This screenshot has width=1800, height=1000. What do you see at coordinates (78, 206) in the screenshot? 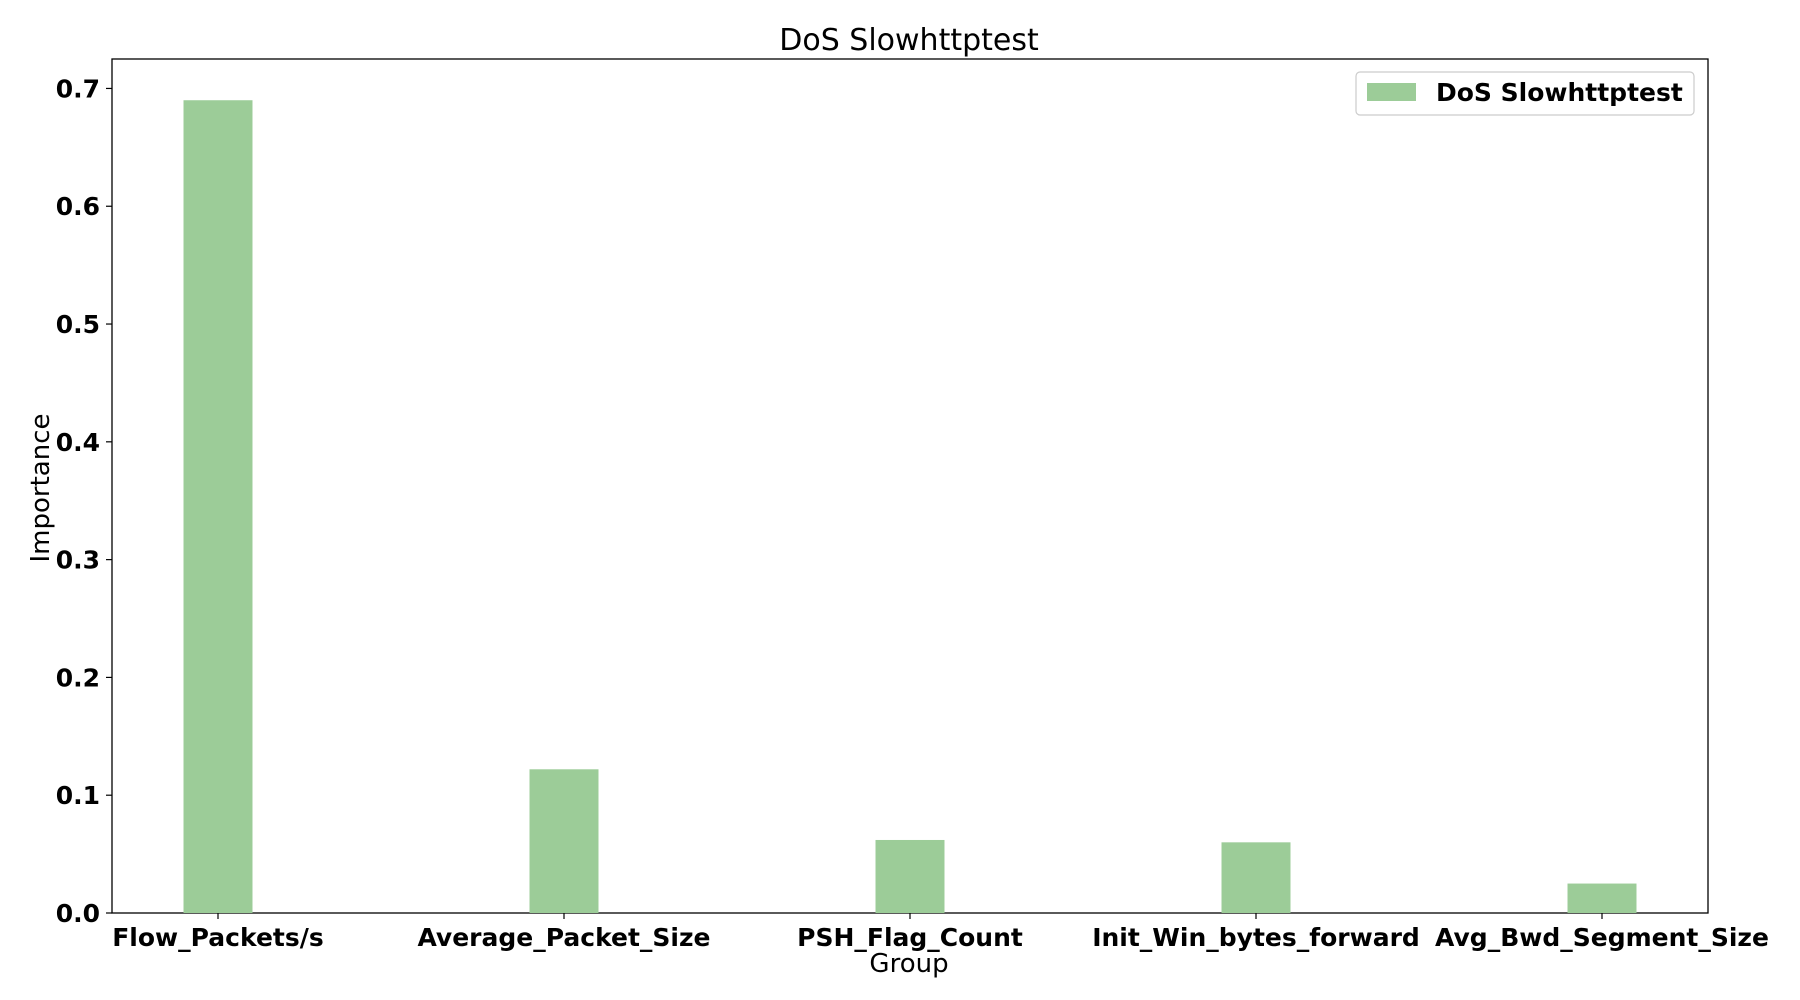
I see `y-tick-label: 0.6` at bounding box center [78, 206].